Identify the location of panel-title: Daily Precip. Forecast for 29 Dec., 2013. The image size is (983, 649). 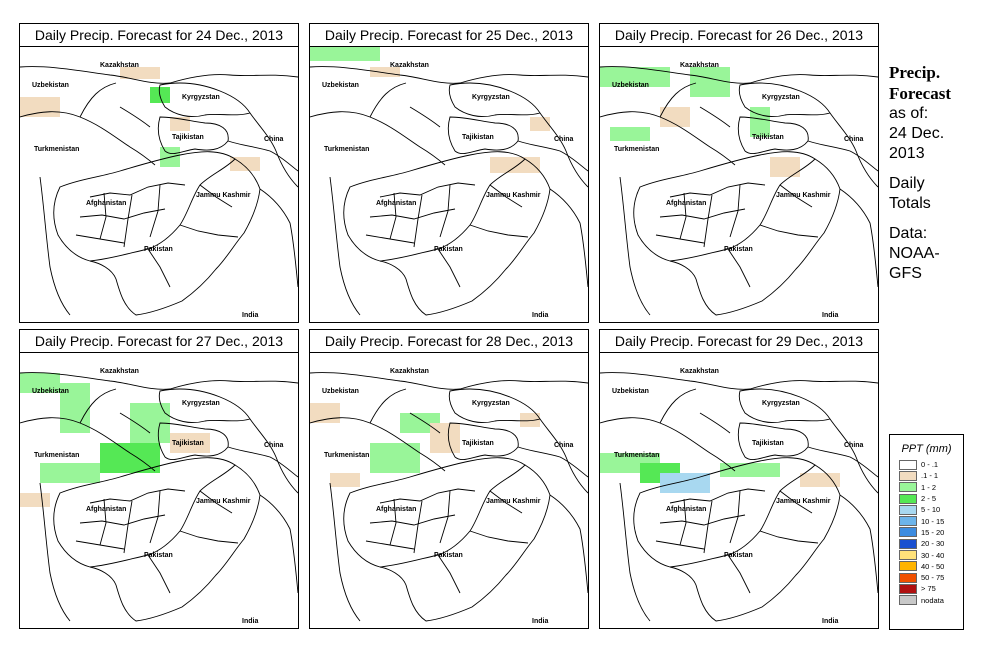
(739, 341).